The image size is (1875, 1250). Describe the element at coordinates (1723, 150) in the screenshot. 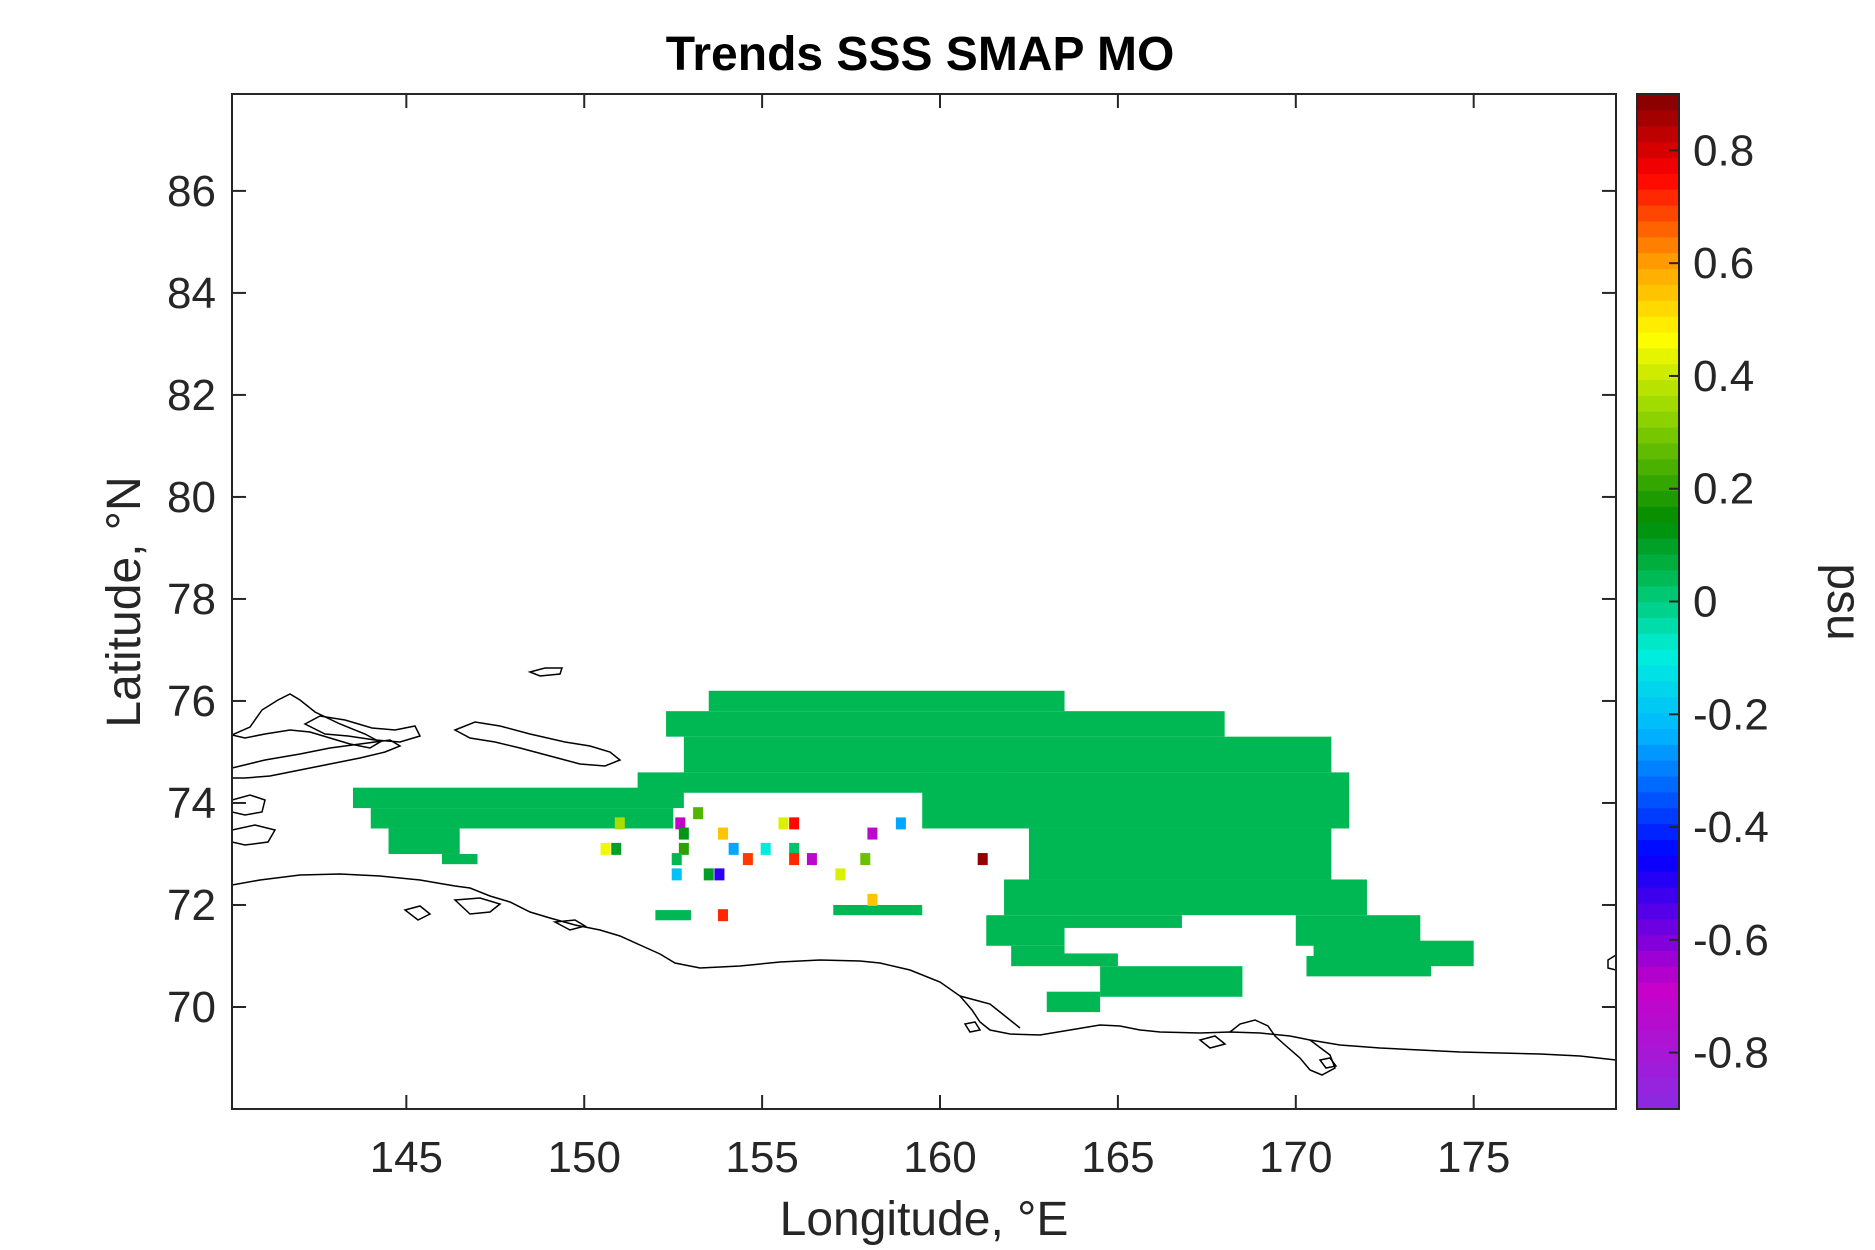

I see `colorbar-tick-label: 0.8` at that location.